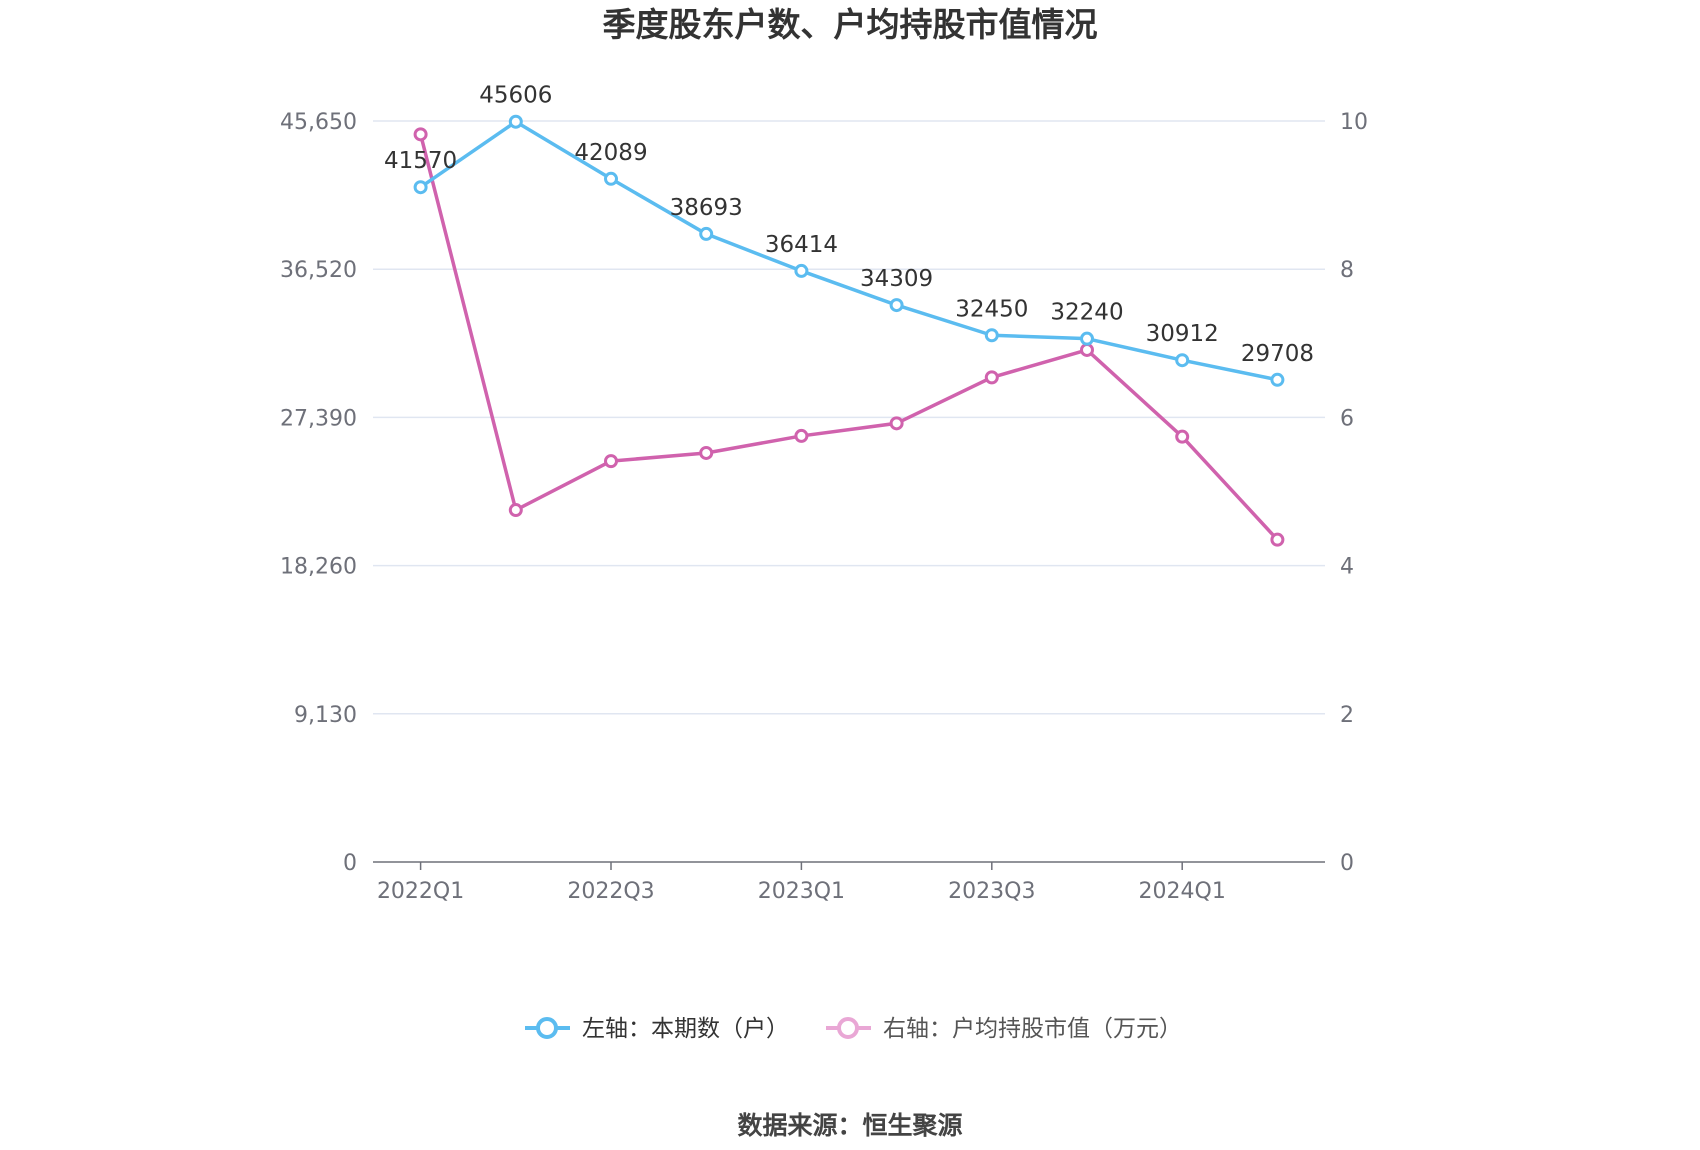  What do you see at coordinates (848, 250) in the screenshot?
I see `series-line-left` at bounding box center [848, 250].